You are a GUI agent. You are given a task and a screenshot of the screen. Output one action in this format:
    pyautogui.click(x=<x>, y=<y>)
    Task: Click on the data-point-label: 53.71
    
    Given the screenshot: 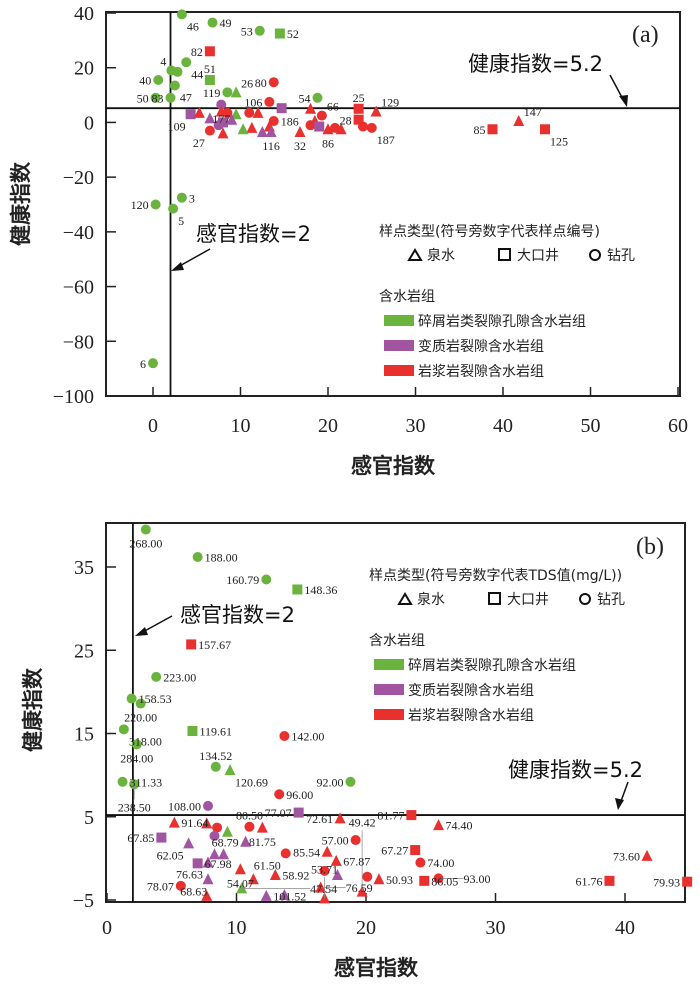 What is the action you would take?
    pyautogui.click(x=324, y=869)
    